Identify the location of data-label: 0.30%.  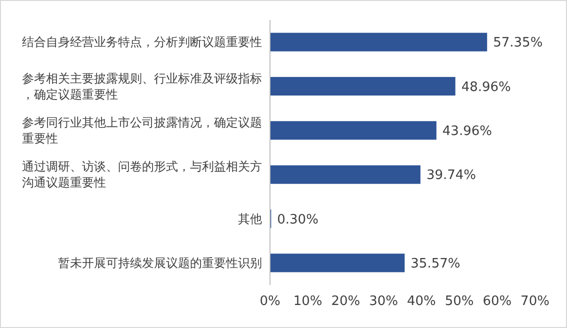
(297, 220).